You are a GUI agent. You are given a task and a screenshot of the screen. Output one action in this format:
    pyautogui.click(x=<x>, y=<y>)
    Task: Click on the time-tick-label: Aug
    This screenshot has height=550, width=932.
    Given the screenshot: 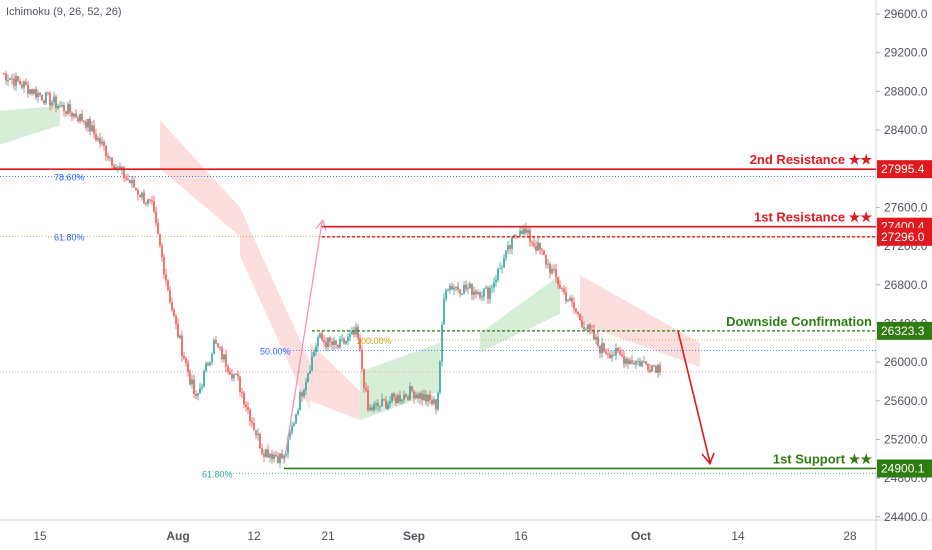 What is the action you would take?
    pyautogui.click(x=177, y=536)
    